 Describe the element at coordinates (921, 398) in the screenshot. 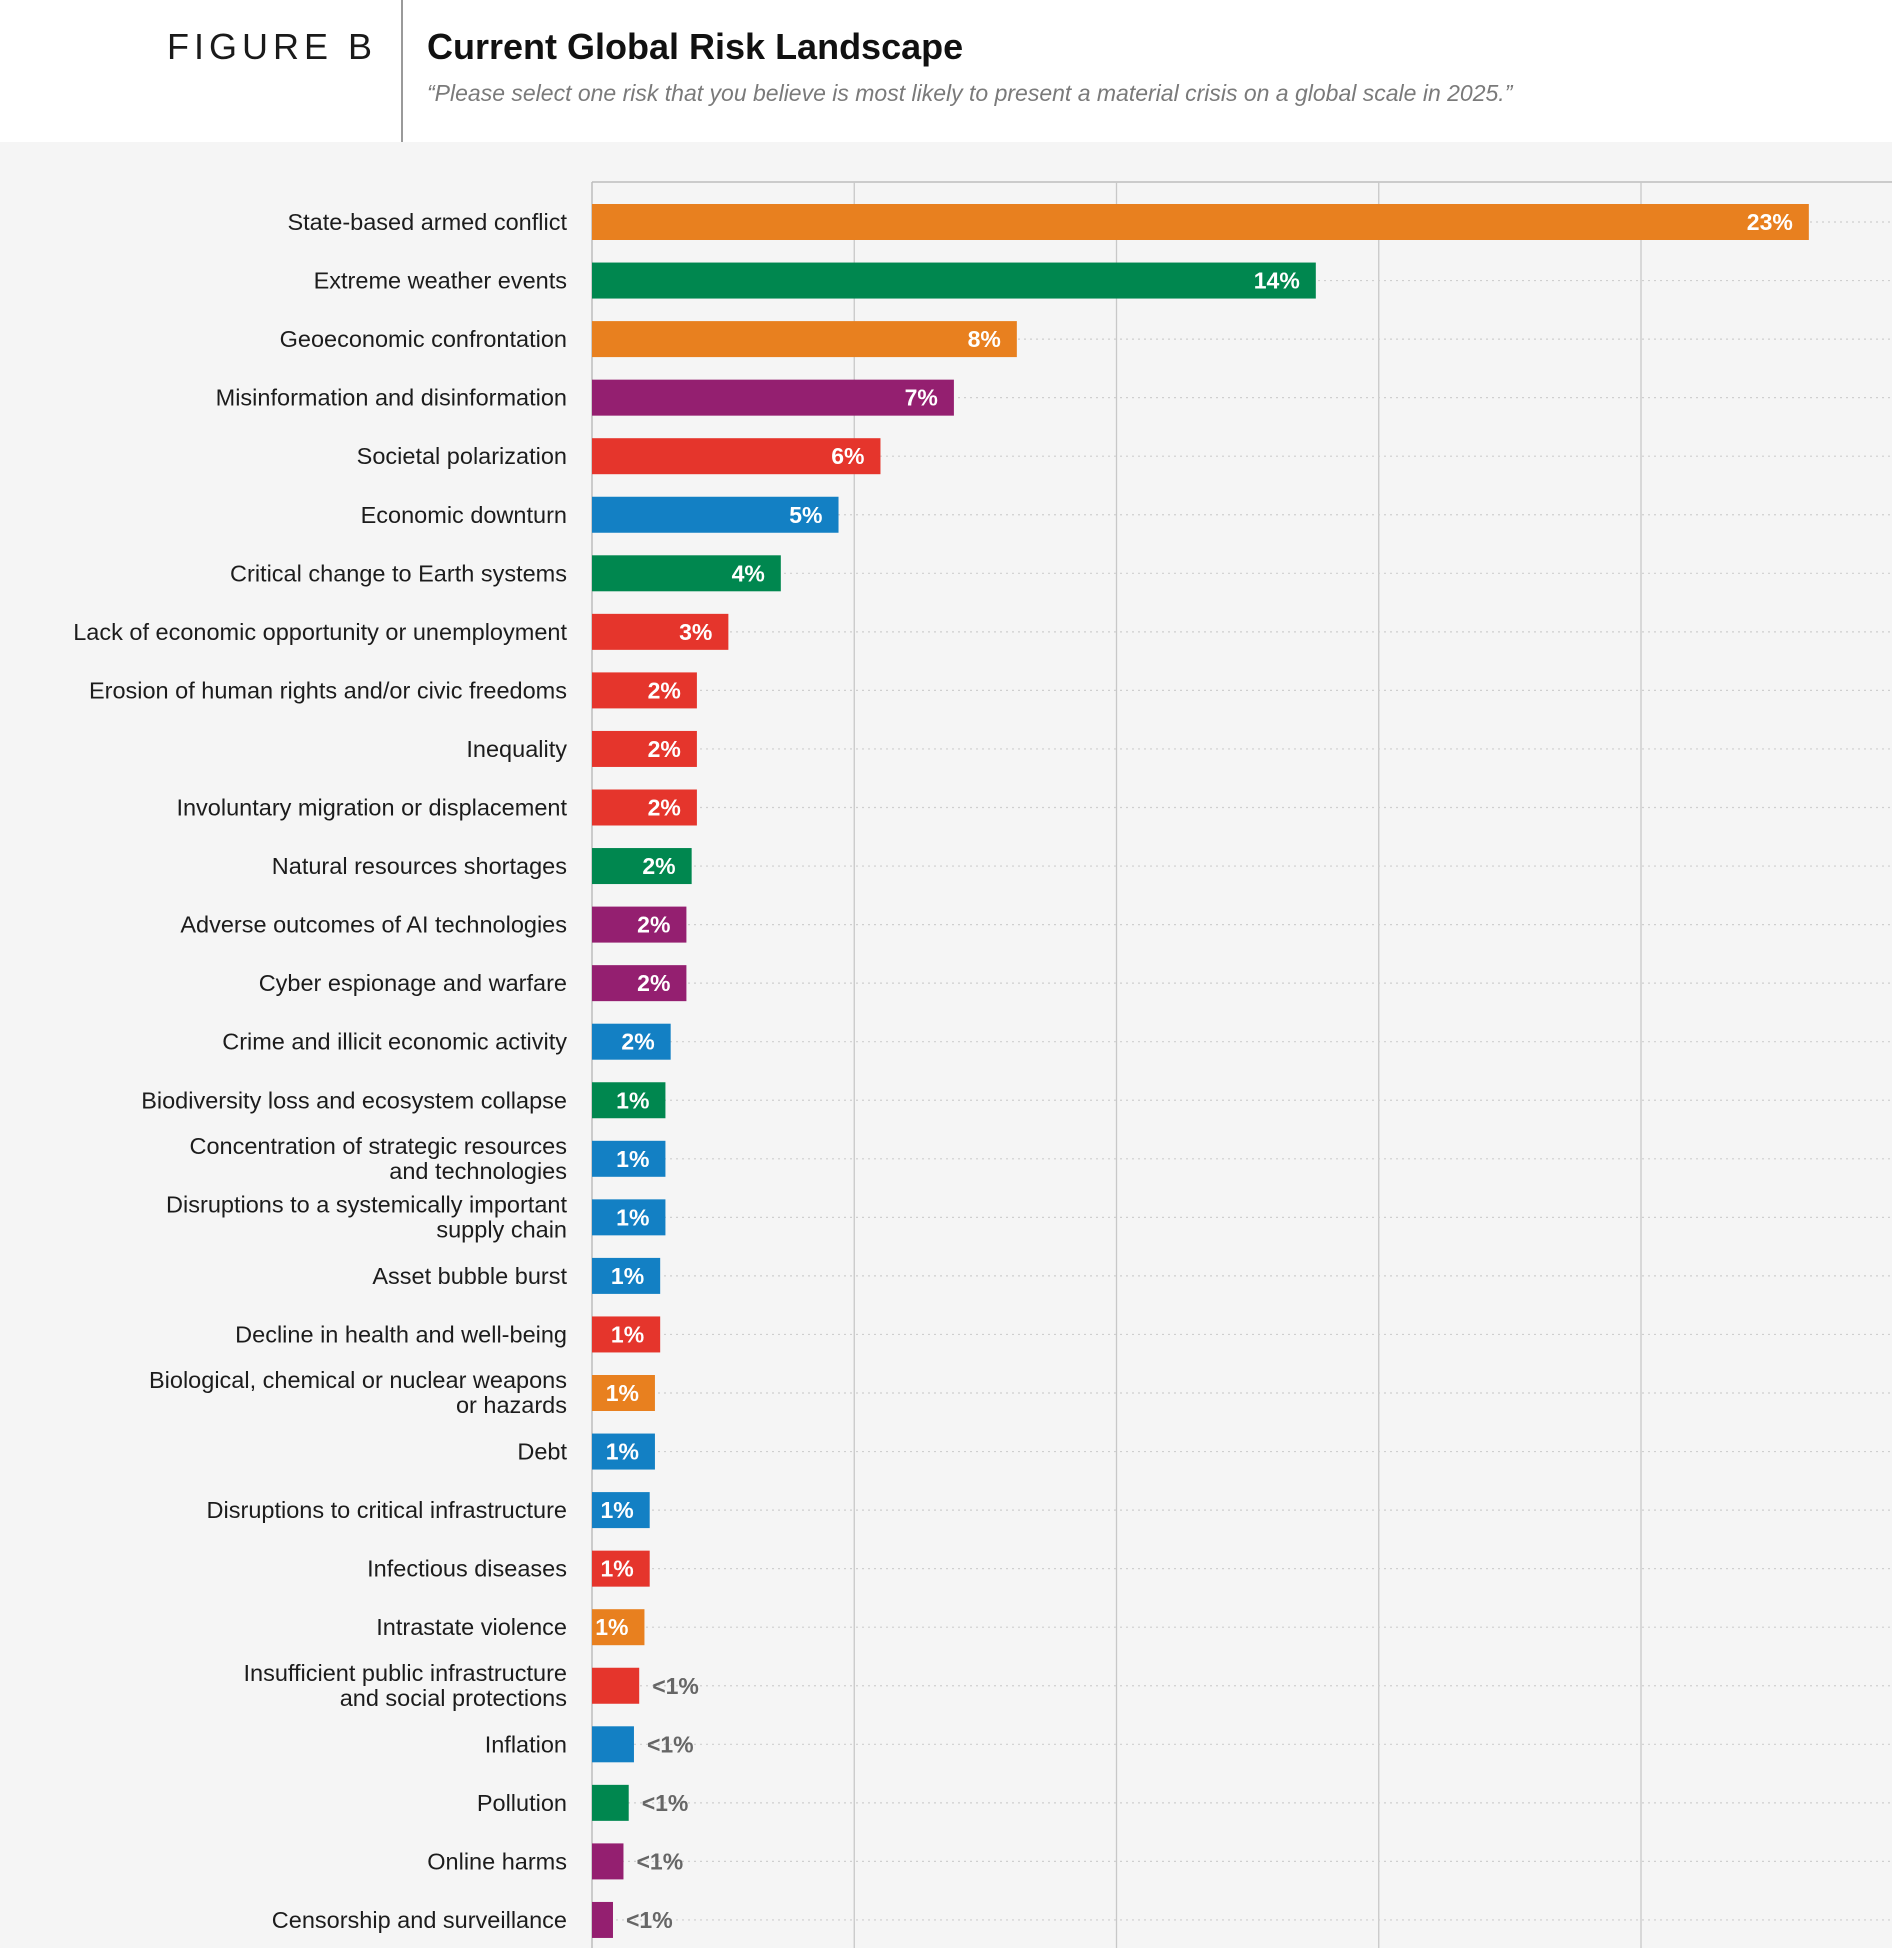

I see `value-label: 7%` at that location.